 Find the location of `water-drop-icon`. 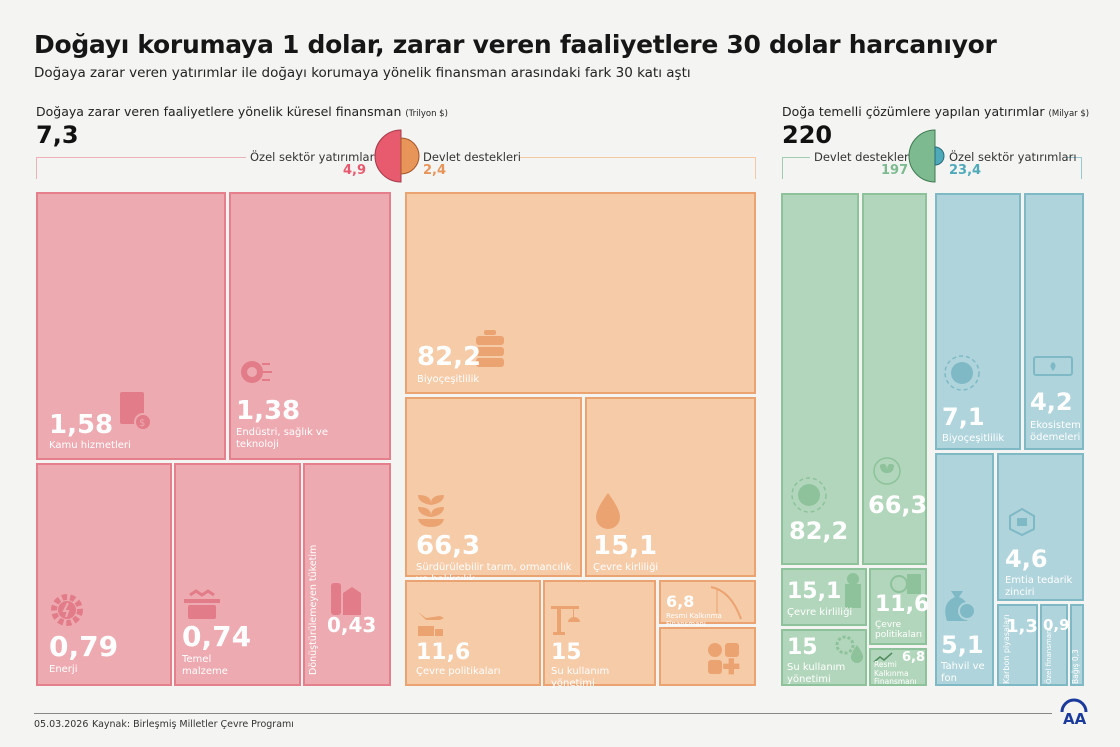

water-drop-icon is located at coordinates (608, 511).